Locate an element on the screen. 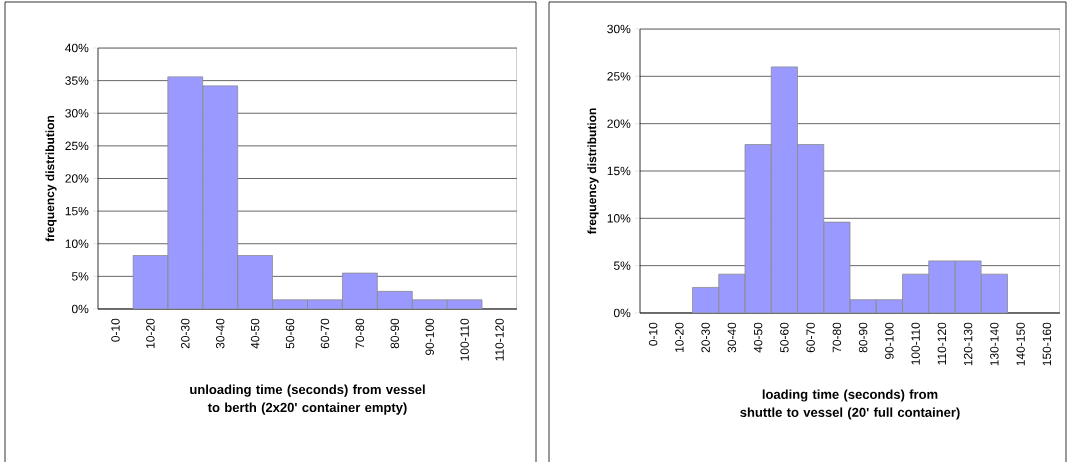 The image size is (1068, 462). y-tick-label: 40% is located at coordinates (77, 48).